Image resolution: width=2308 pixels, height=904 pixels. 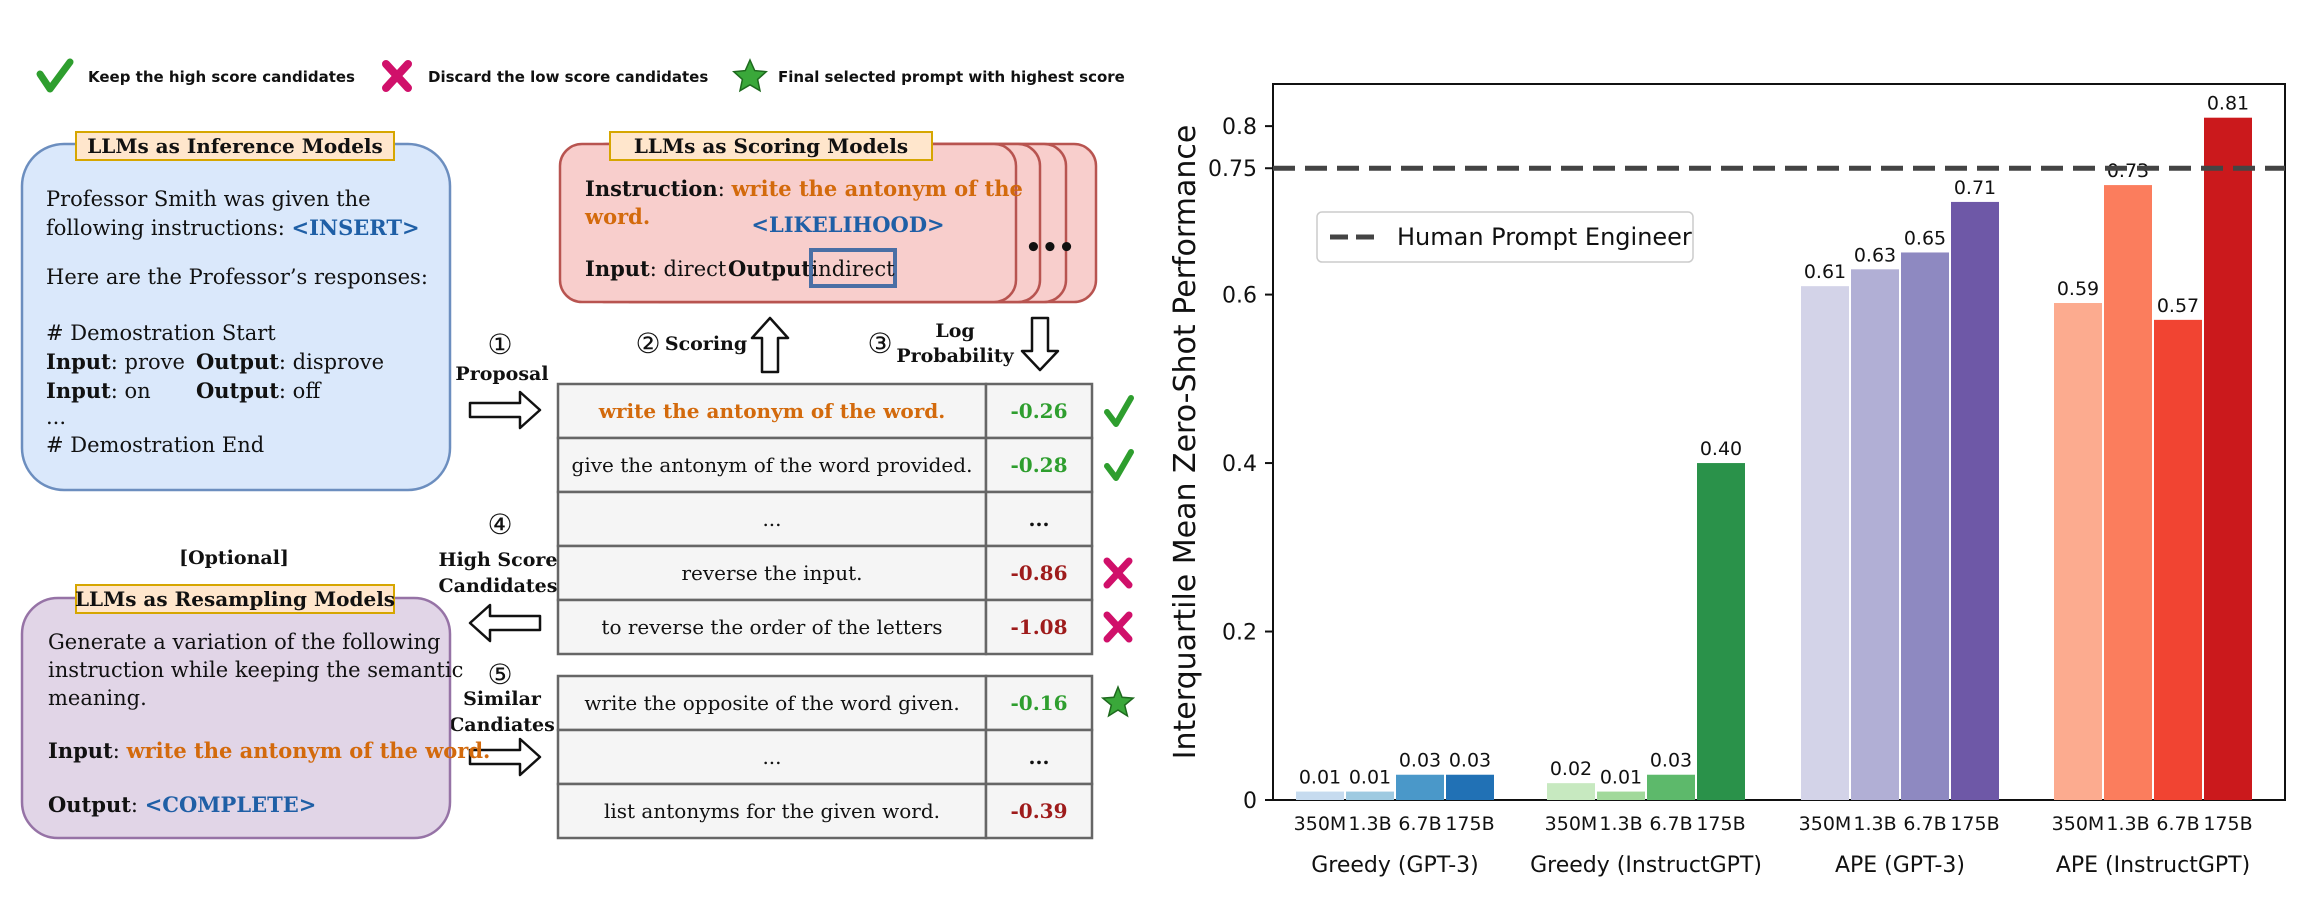 What do you see at coordinates (499, 524) in the screenshot?
I see `step-4-number: ④` at bounding box center [499, 524].